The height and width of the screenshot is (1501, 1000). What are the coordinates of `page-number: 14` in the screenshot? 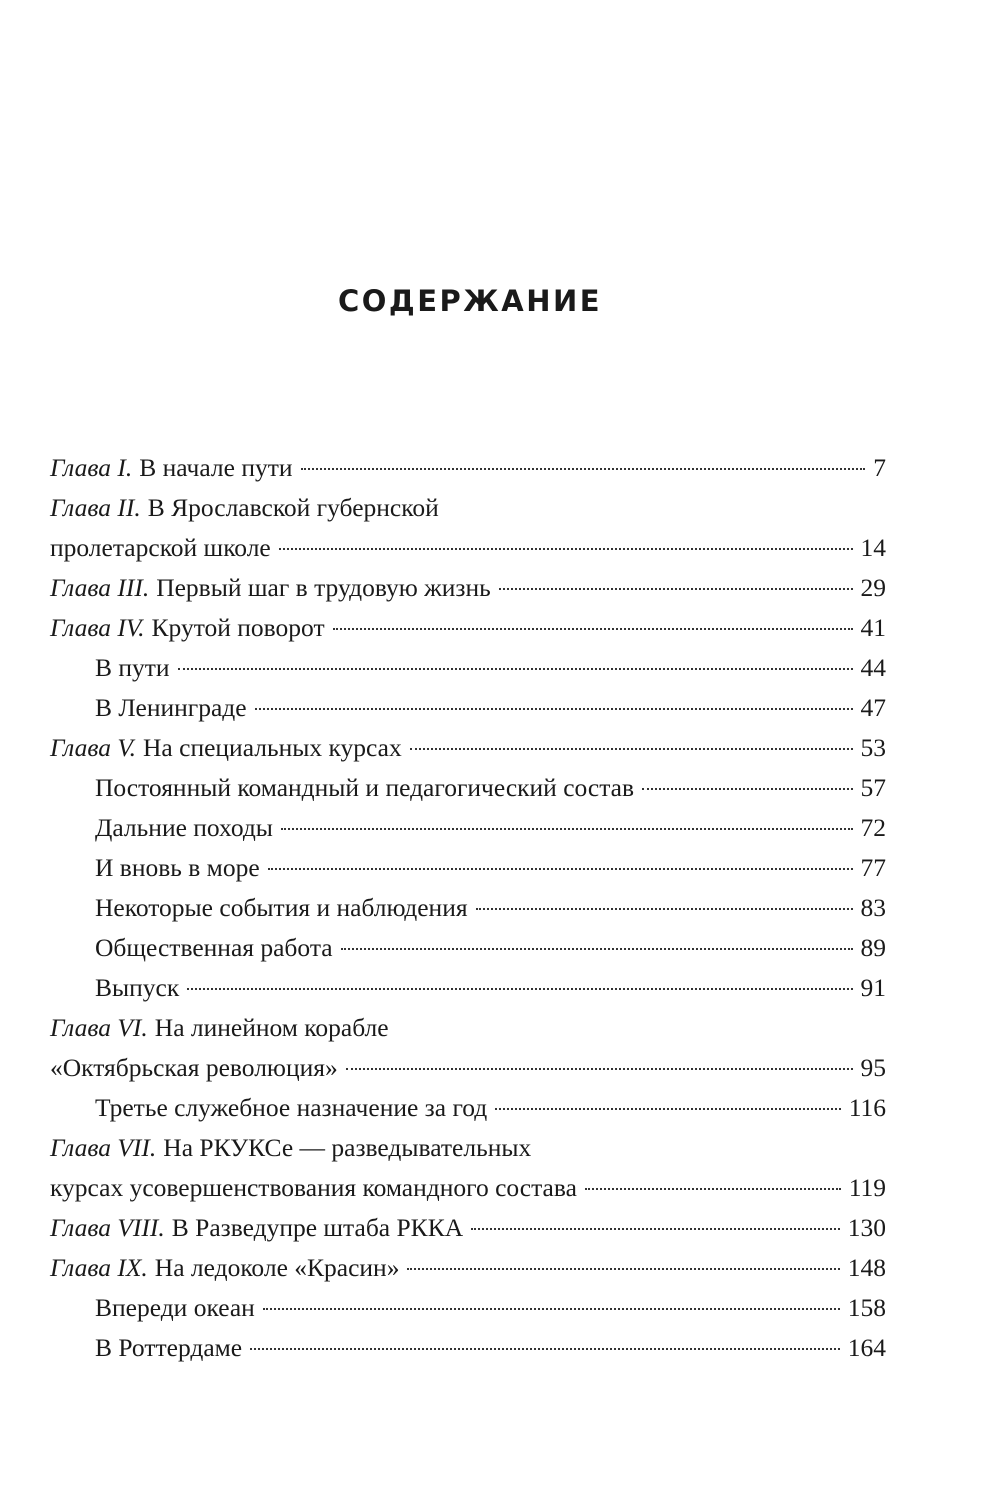 It's located at (873, 547).